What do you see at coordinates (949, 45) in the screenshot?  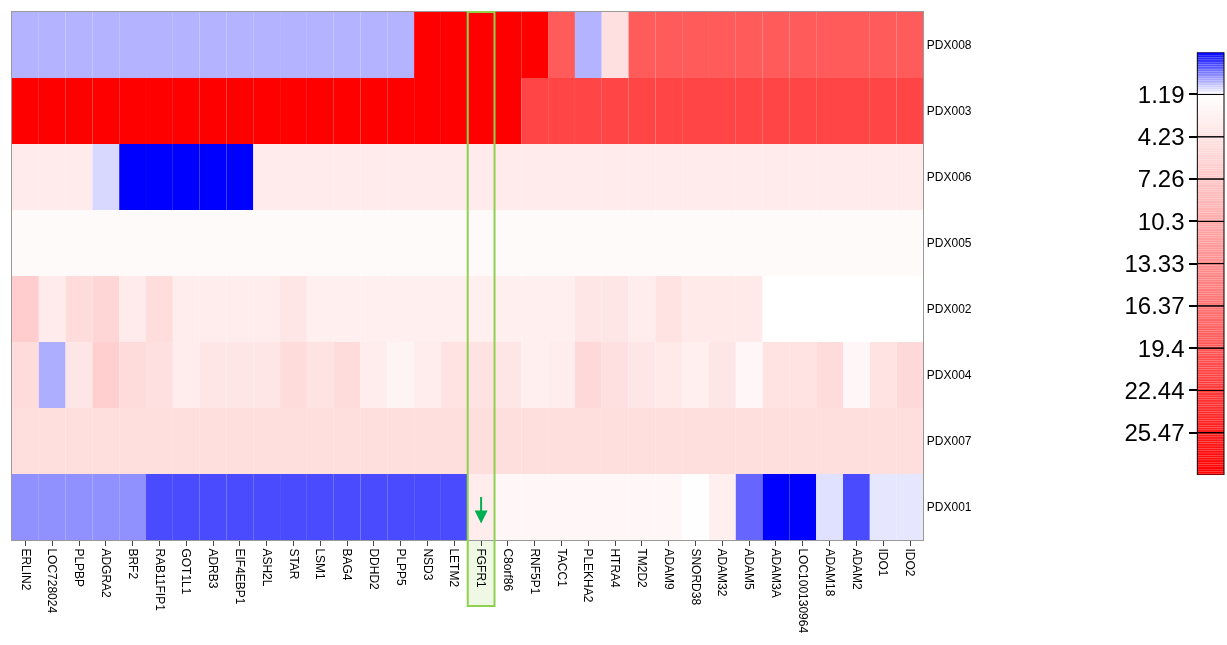 I see `y-tick-label: PDX008` at bounding box center [949, 45].